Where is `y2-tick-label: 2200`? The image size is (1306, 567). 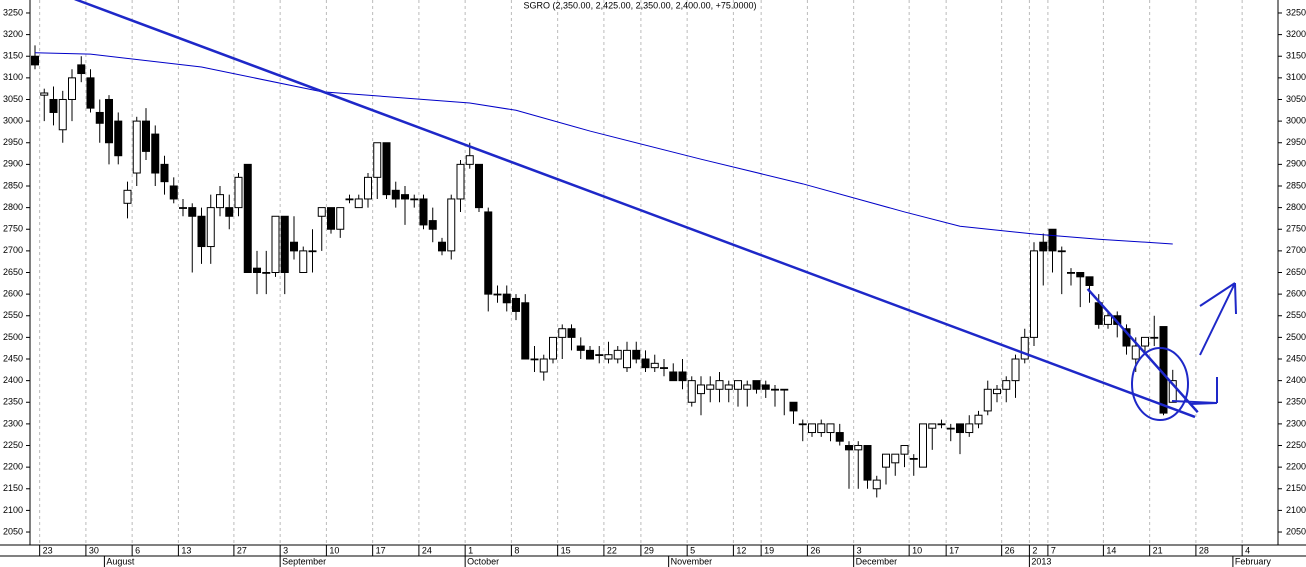 y2-tick-label: 2200 is located at coordinates (1296, 467).